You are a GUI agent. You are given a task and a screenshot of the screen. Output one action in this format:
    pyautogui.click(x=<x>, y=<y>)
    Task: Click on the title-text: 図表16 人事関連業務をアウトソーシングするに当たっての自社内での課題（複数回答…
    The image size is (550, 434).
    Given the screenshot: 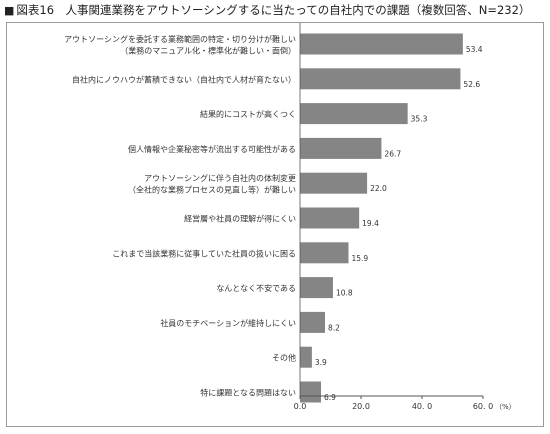 What is the action you would take?
    pyautogui.click(x=273, y=10)
    